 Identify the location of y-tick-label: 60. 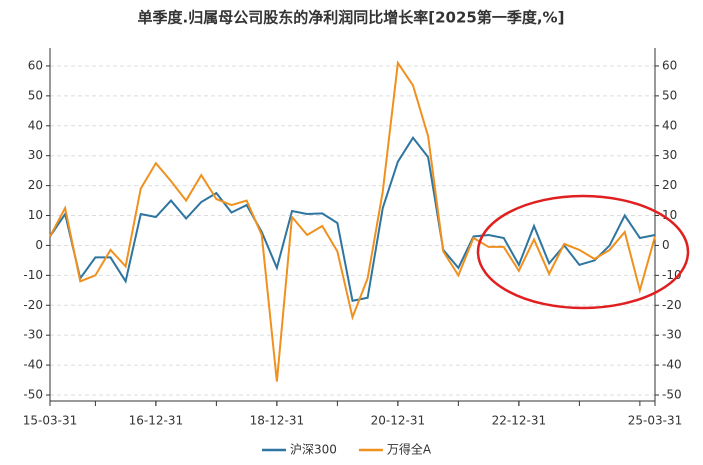
(35, 65).